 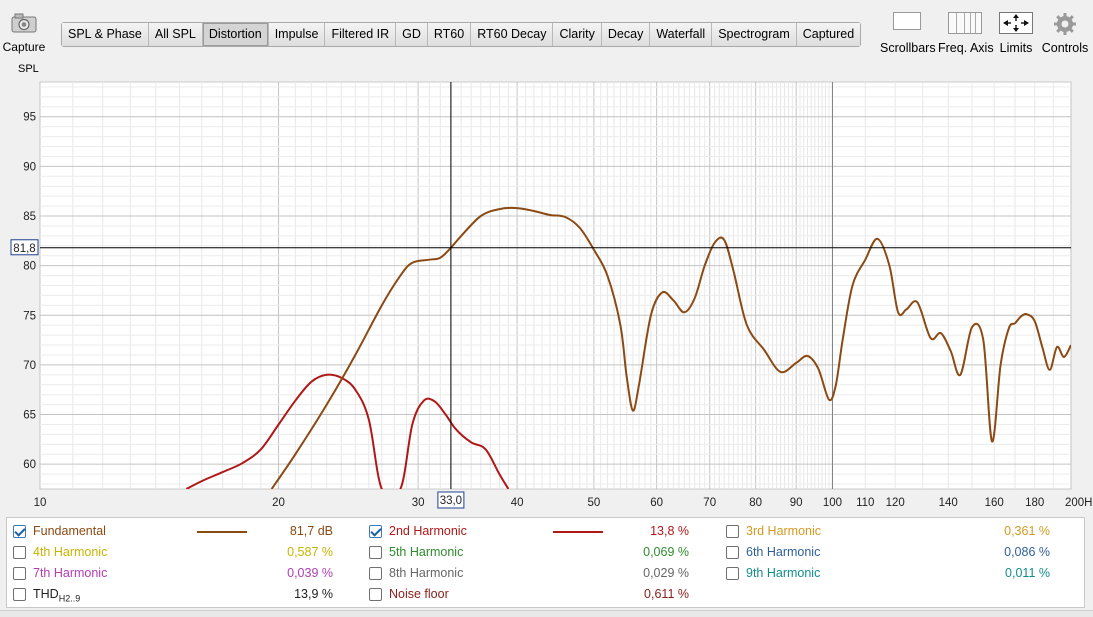 I want to click on 3rd-harmonic-label-text: 3rd Harmonic, so click(x=784, y=531).